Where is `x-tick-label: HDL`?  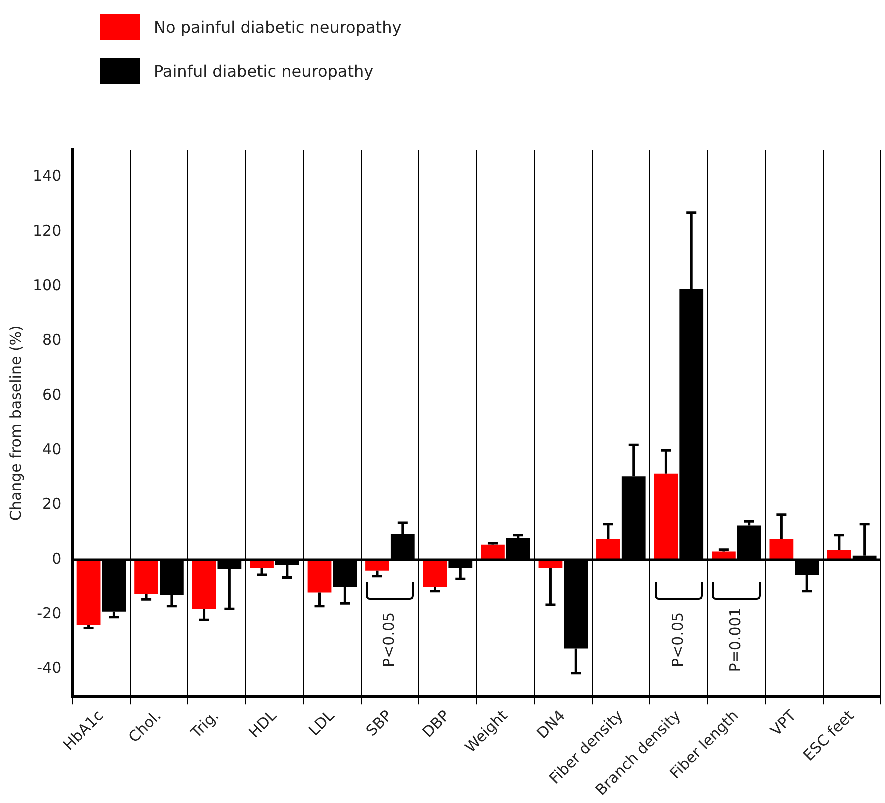
x-tick-label: HDL is located at coordinates (263, 724).